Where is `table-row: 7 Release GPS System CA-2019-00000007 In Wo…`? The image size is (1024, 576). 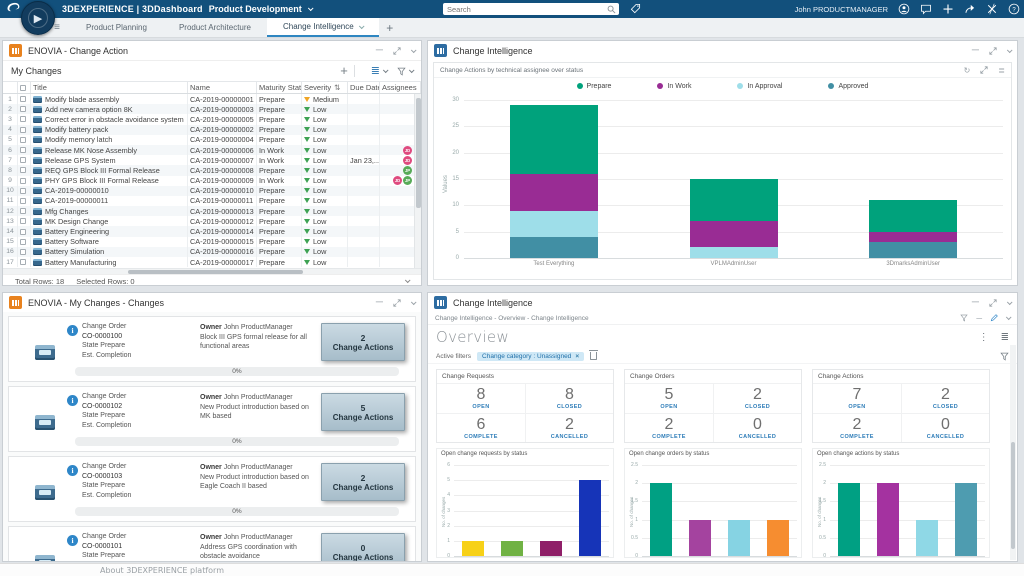 table-row: 7 Release GPS System CA-2019-00000007 In Wo… is located at coordinates (212, 160).